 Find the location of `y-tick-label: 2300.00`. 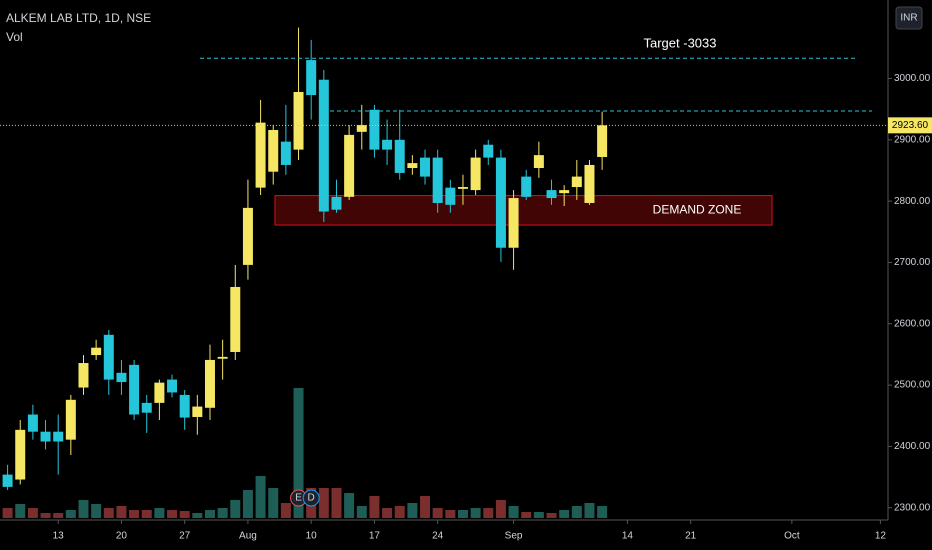

y-tick-label: 2300.00 is located at coordinates (912, 507).